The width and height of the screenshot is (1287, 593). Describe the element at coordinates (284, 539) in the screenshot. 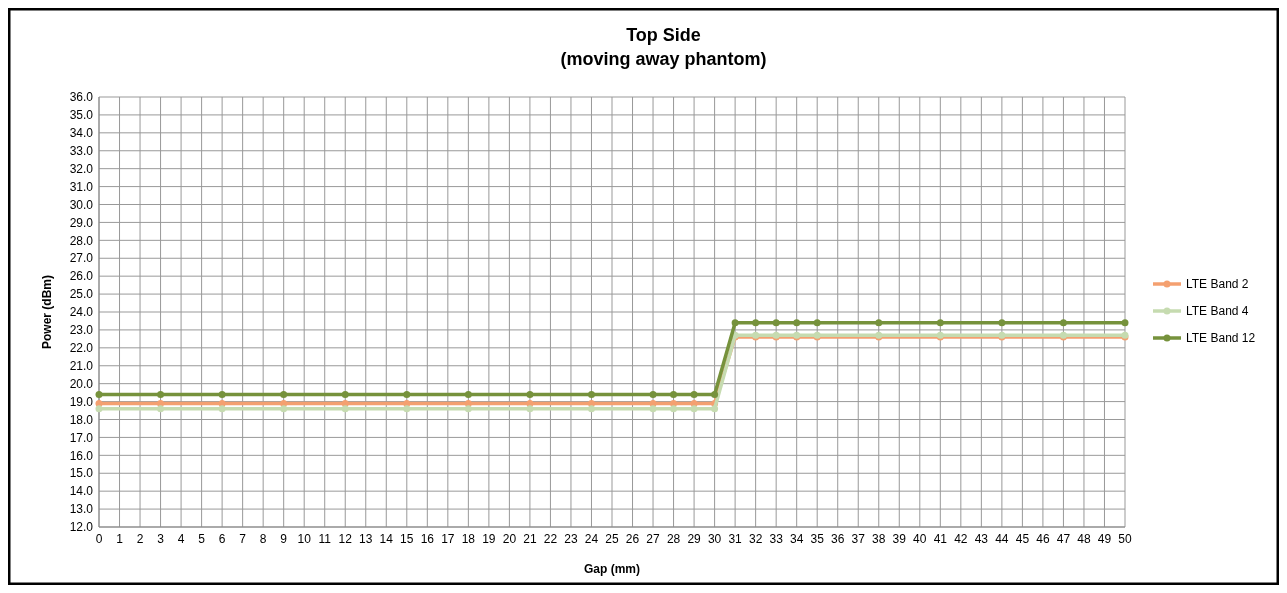

I see `x-tick-label: 9` at that location.